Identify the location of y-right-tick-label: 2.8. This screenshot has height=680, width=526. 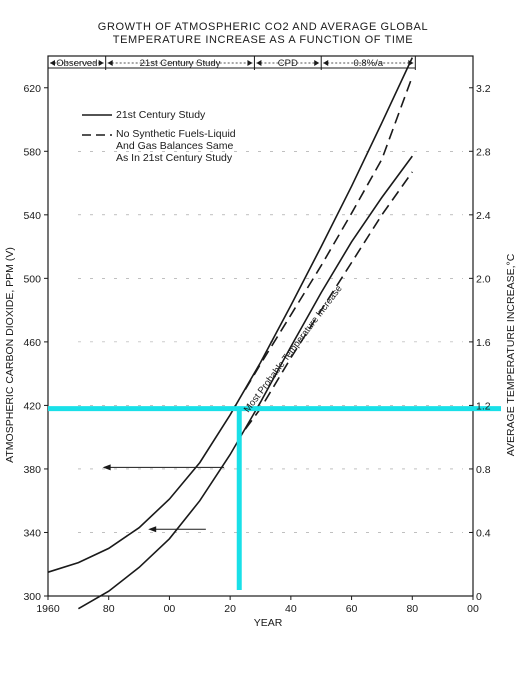
(483, 152).